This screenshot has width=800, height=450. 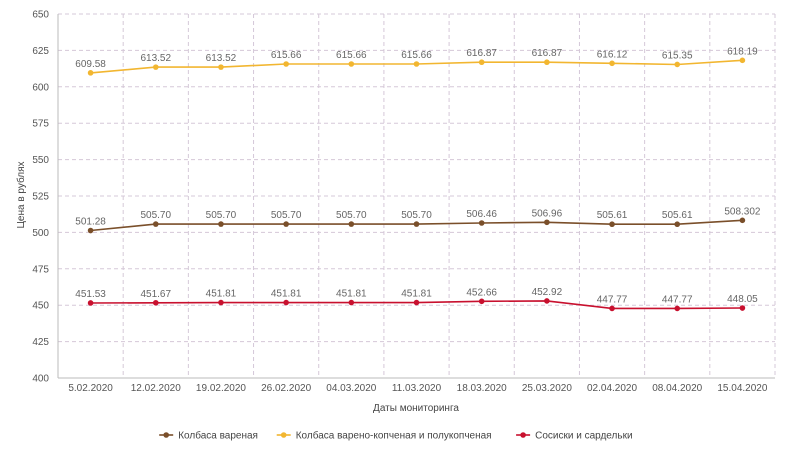 What do you see at coordinates (21, 194) in the screenshot?
I see `y-axis-title: Цена в рублях` at bounding box center [21, 194].